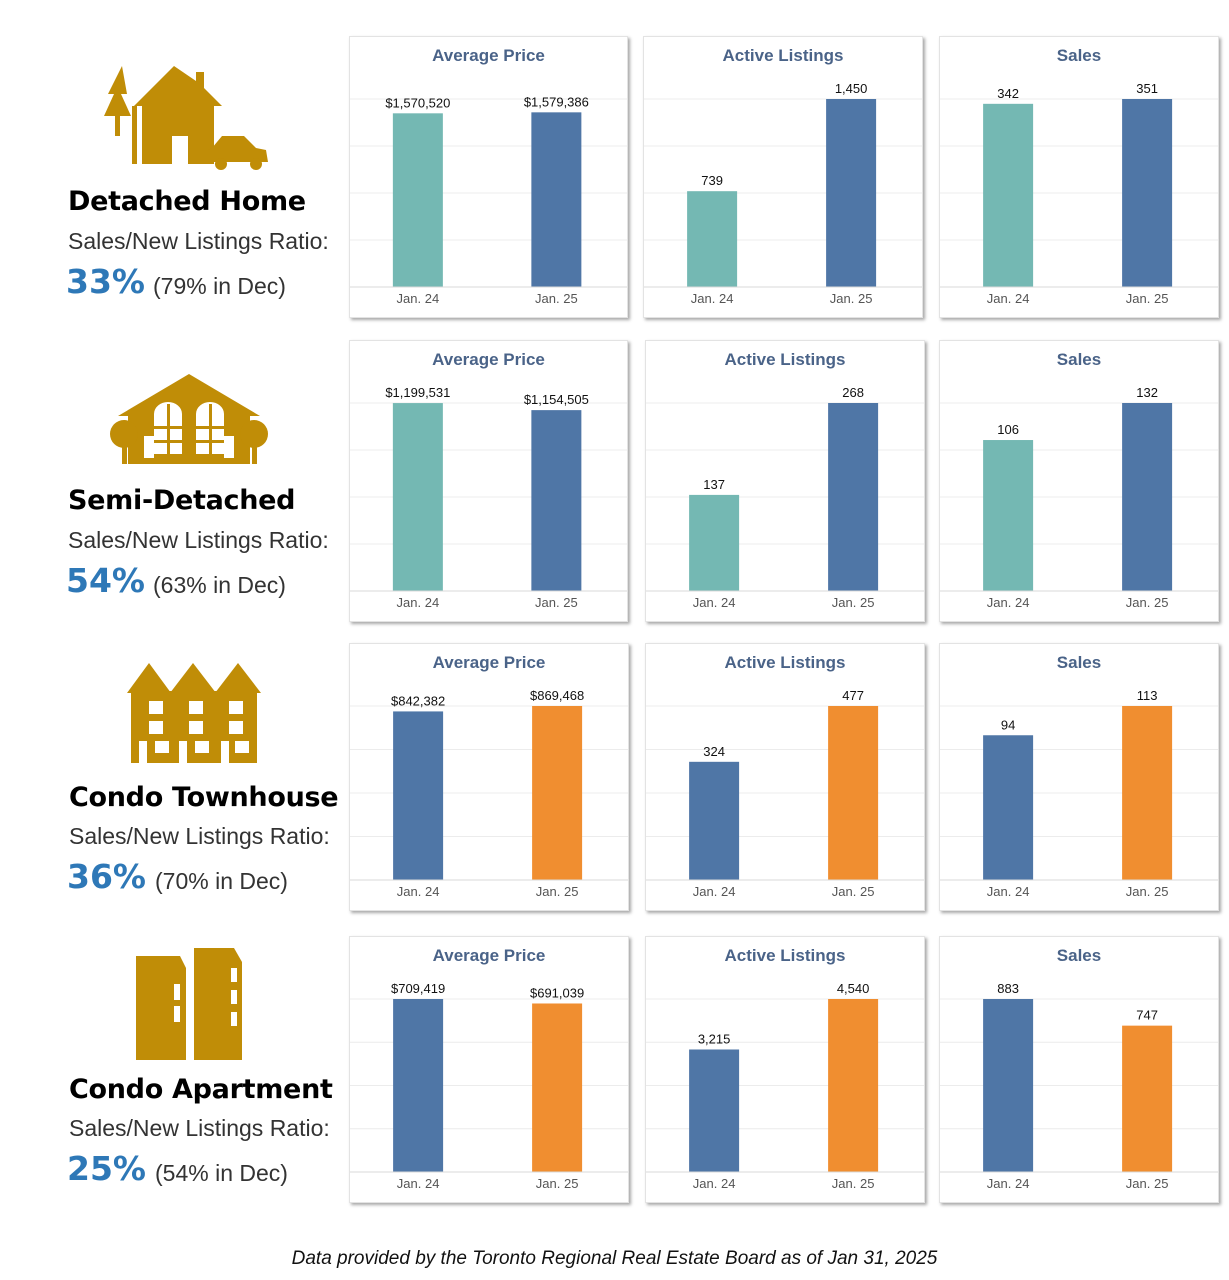 This screenshot has height=1280, width=1229. I want to click on bar-value-label: $1,199,531, so click(417, 392).